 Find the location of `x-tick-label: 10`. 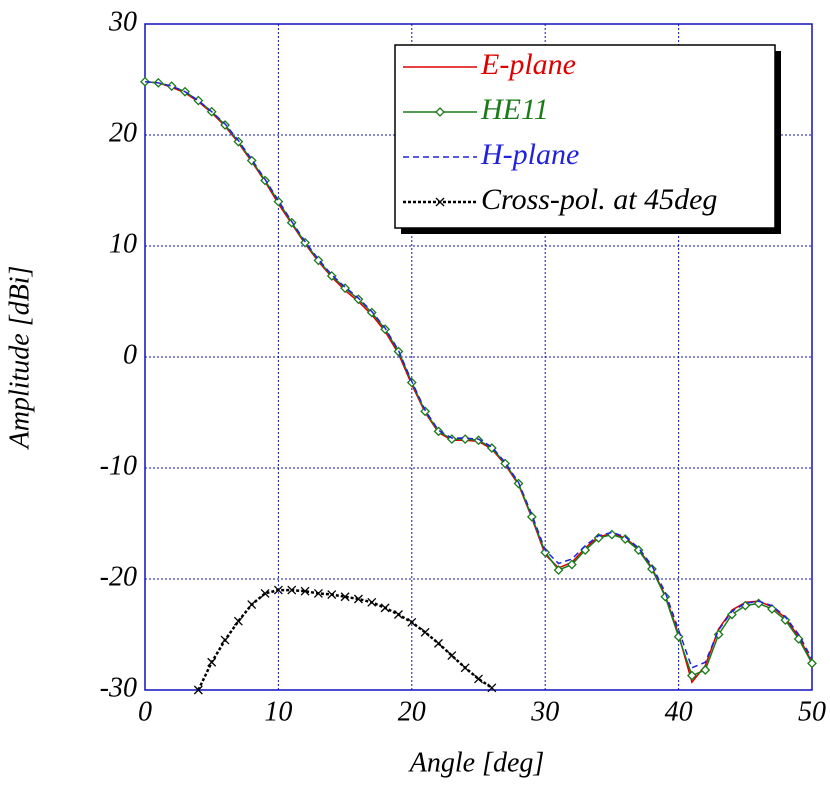

x-tick-label: 10 is located at coordinates (278, 711).